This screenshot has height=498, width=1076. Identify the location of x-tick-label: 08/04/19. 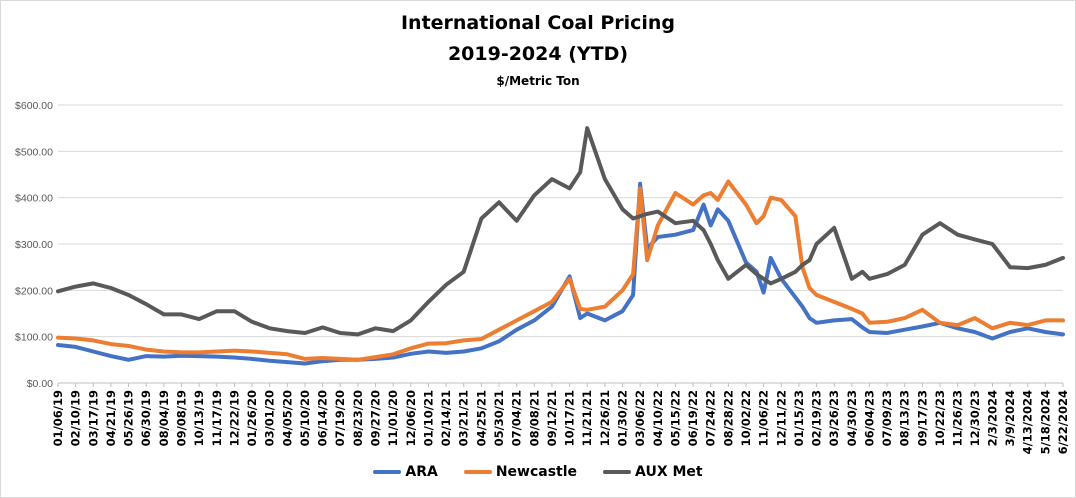
(164, 418).